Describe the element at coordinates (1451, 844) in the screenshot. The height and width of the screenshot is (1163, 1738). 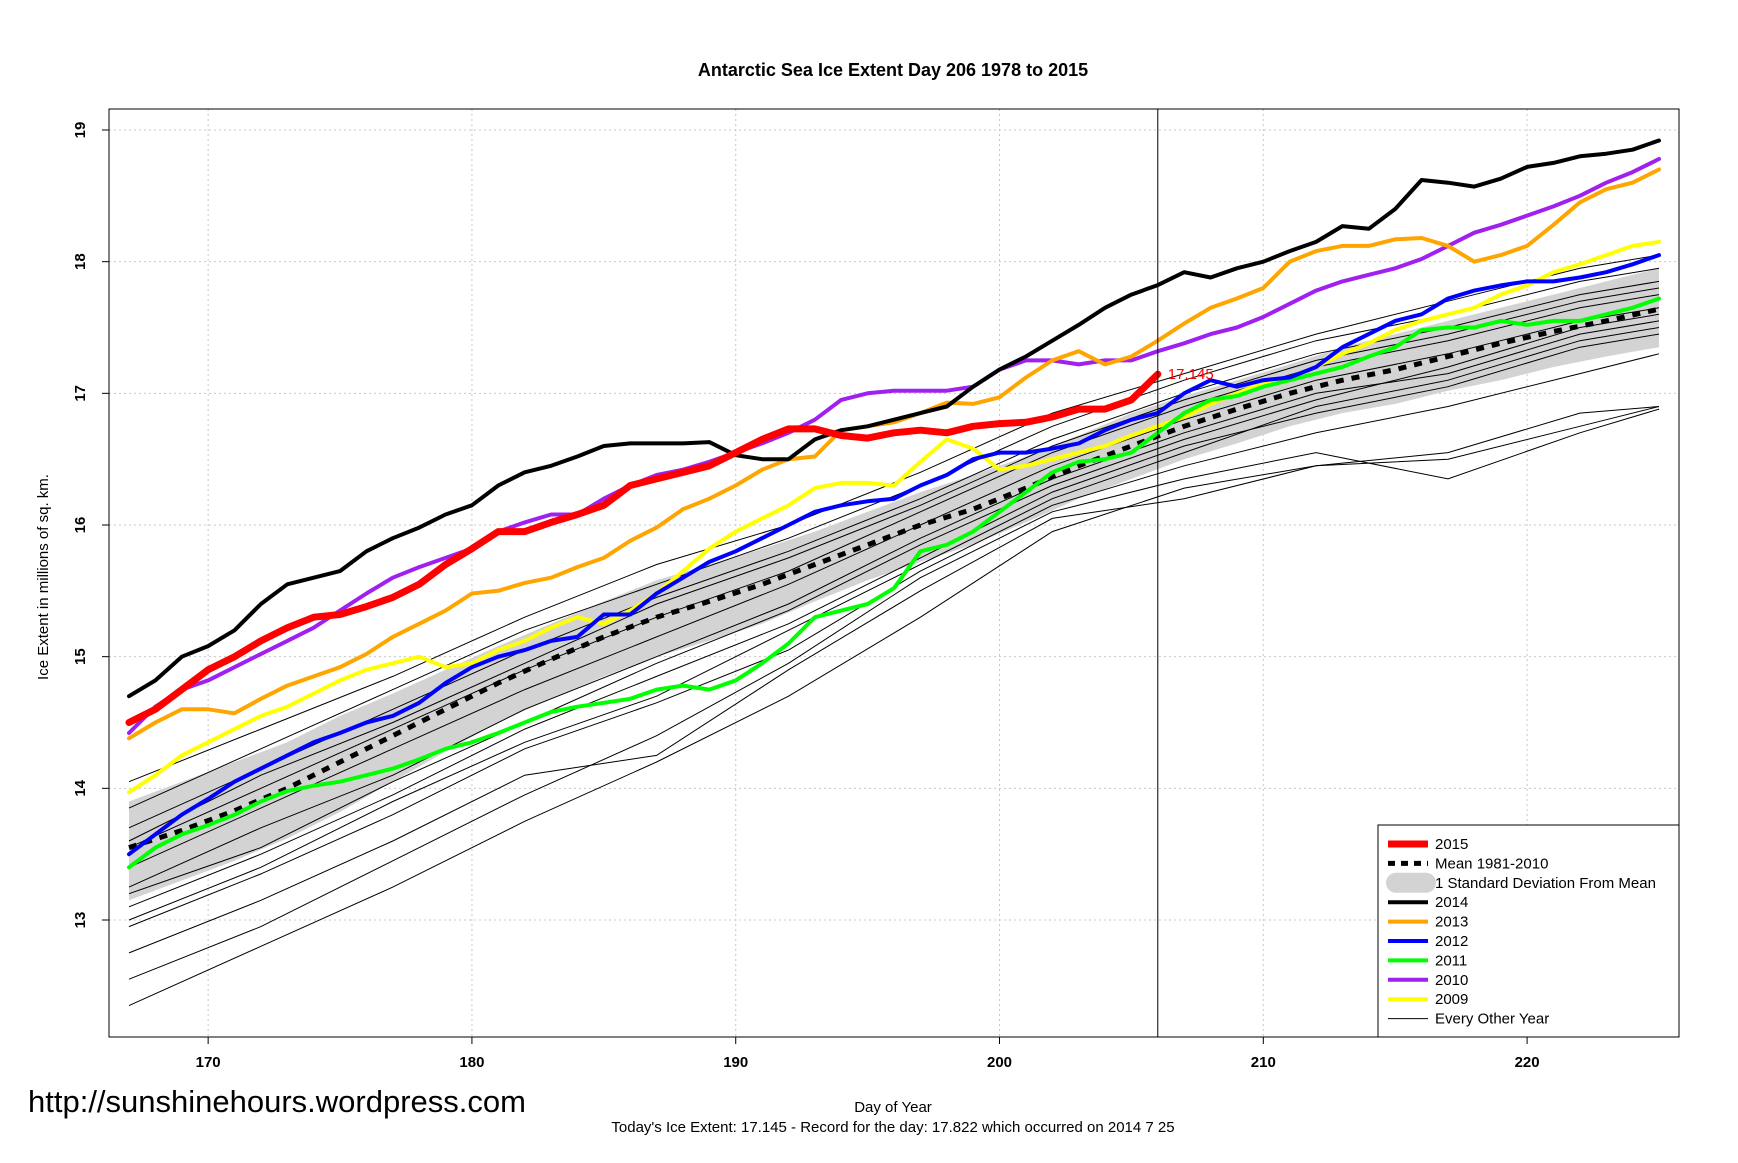
I see `legend-label: 2015` at that location.